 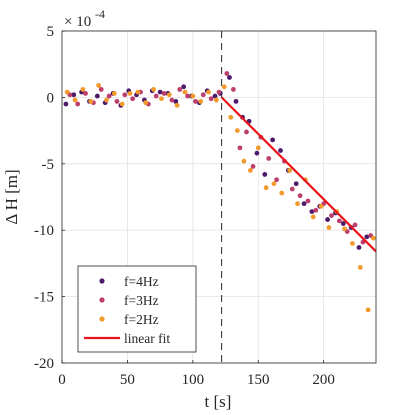 What do you see at coordinates (323, 380) in the screenshot?
I see `x-tick-label: 200` at bounding box center [323, 380].